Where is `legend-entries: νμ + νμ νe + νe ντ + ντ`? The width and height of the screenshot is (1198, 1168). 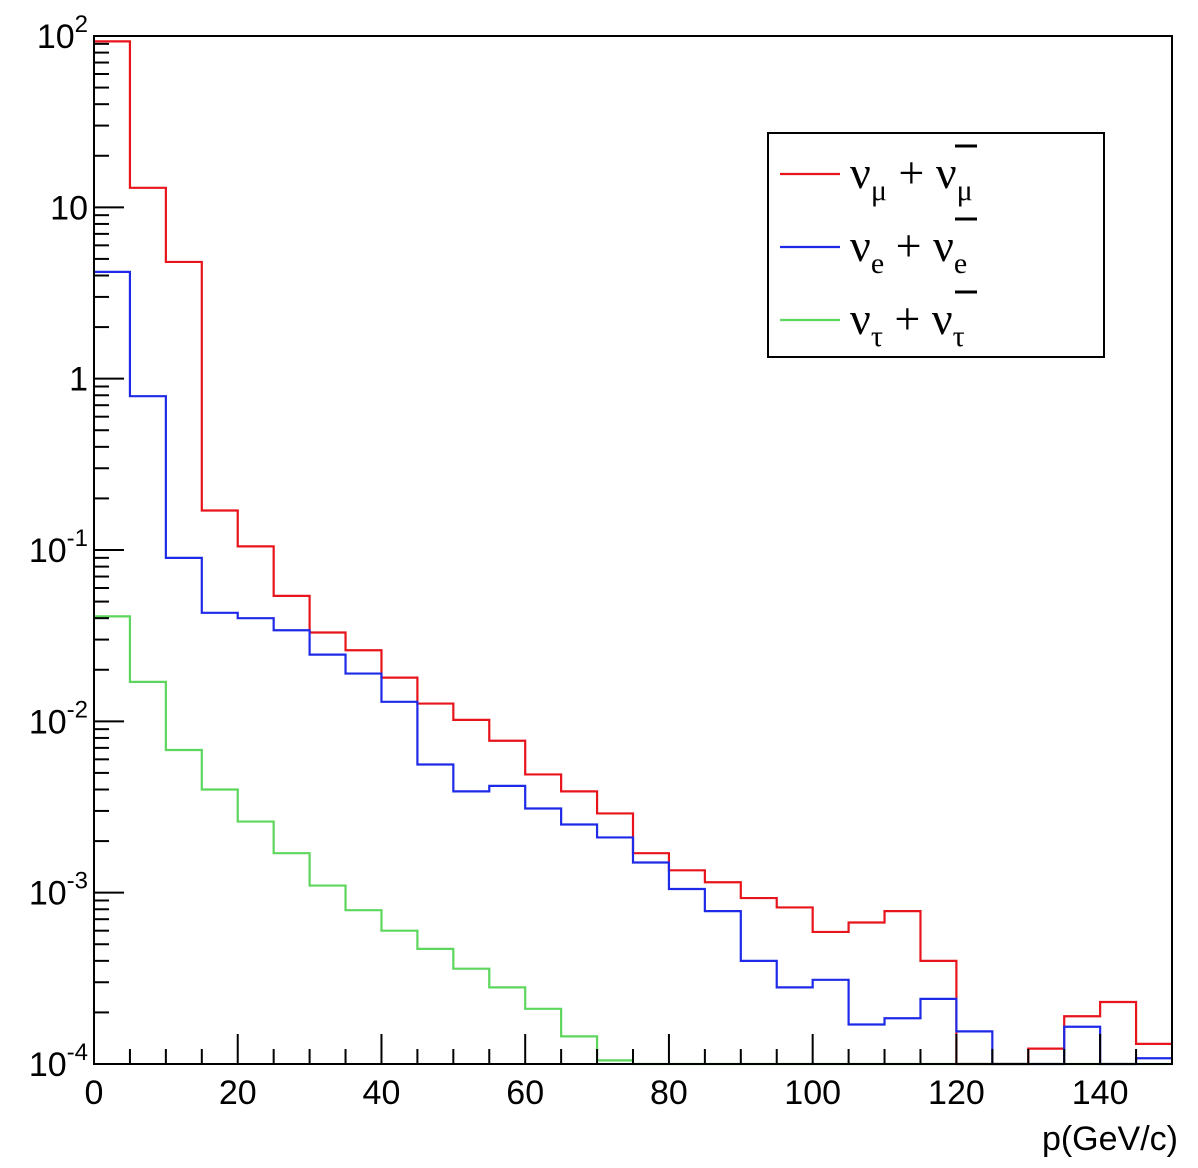 legend-entries: νμ + νμ νe + νe ντ + ντ is located at coordinates (878, 248).